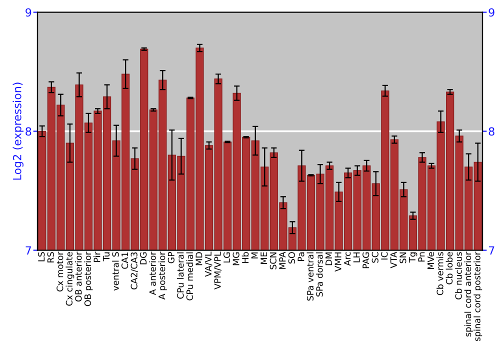 Image resolution: width=500 pixels, height=350 pixels. What do you see at coordinates (431, 261) in the screenshot?
I see `x-tick-label: MVe` at bounding box center [431, 261].